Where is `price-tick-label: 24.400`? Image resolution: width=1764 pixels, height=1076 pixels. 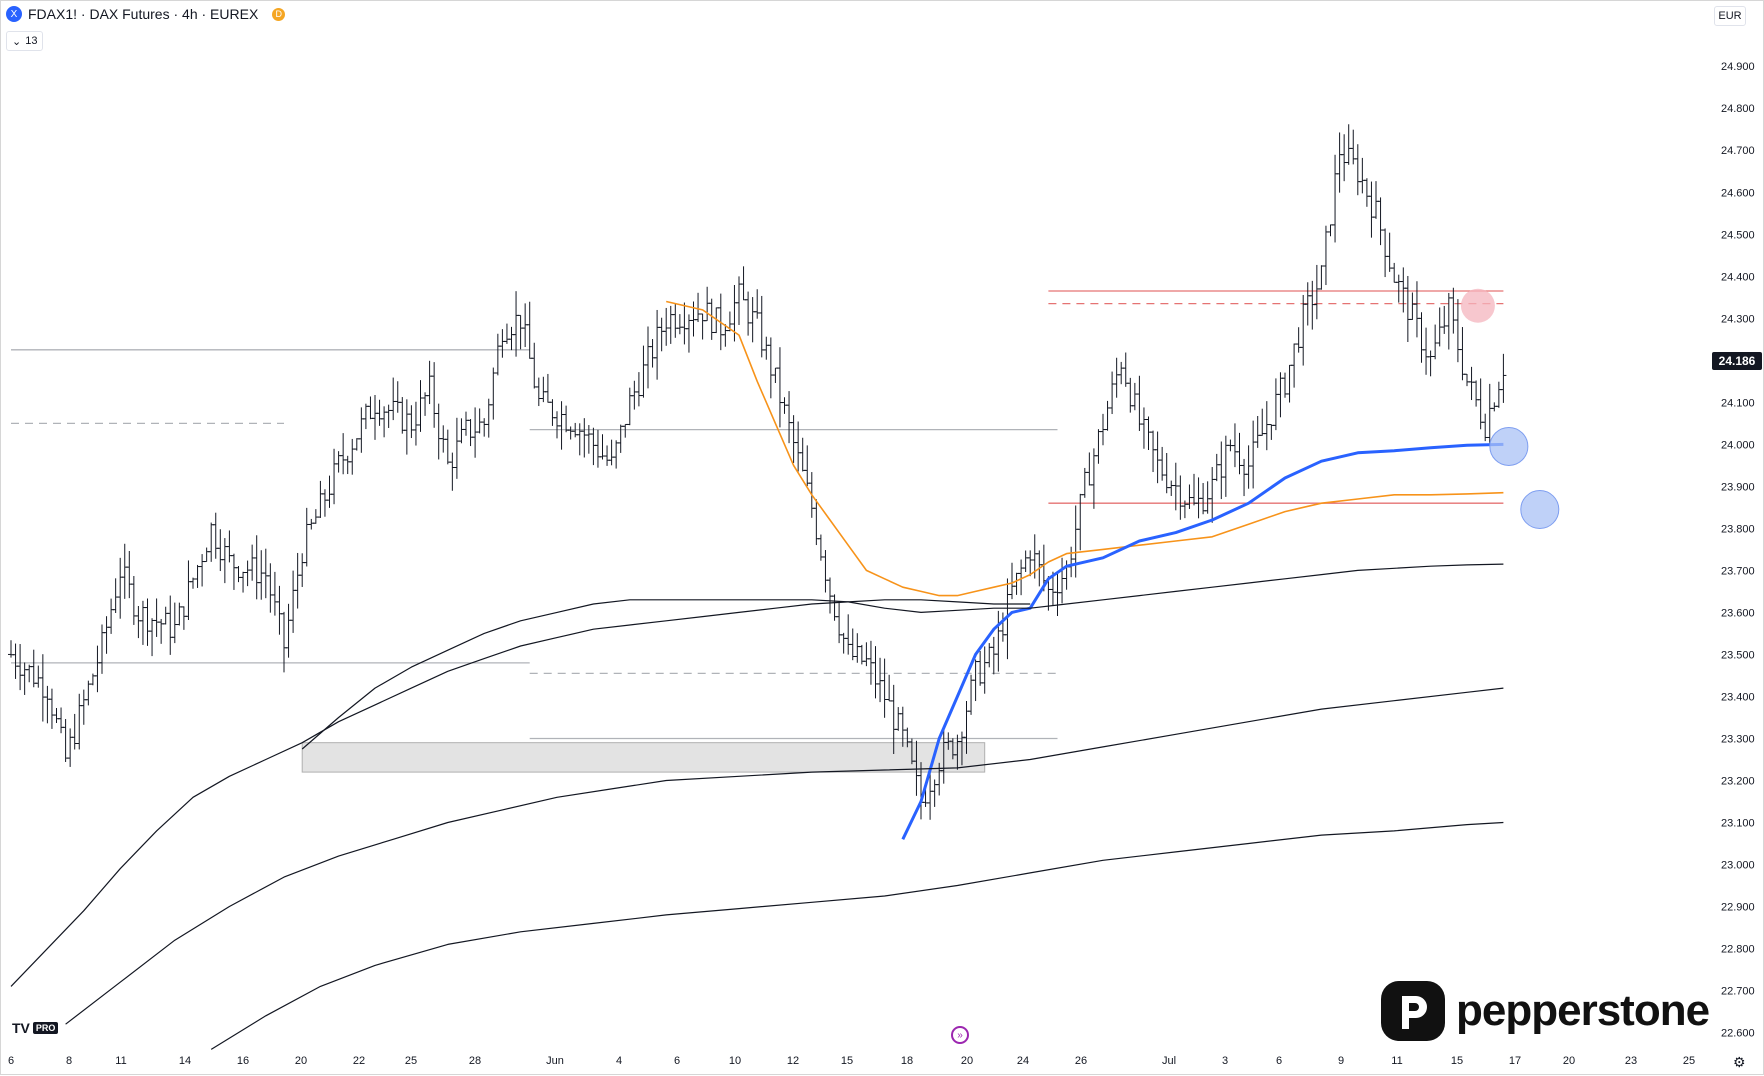 price-tick-label: 24.400 is located at coordinates (1738, 277).